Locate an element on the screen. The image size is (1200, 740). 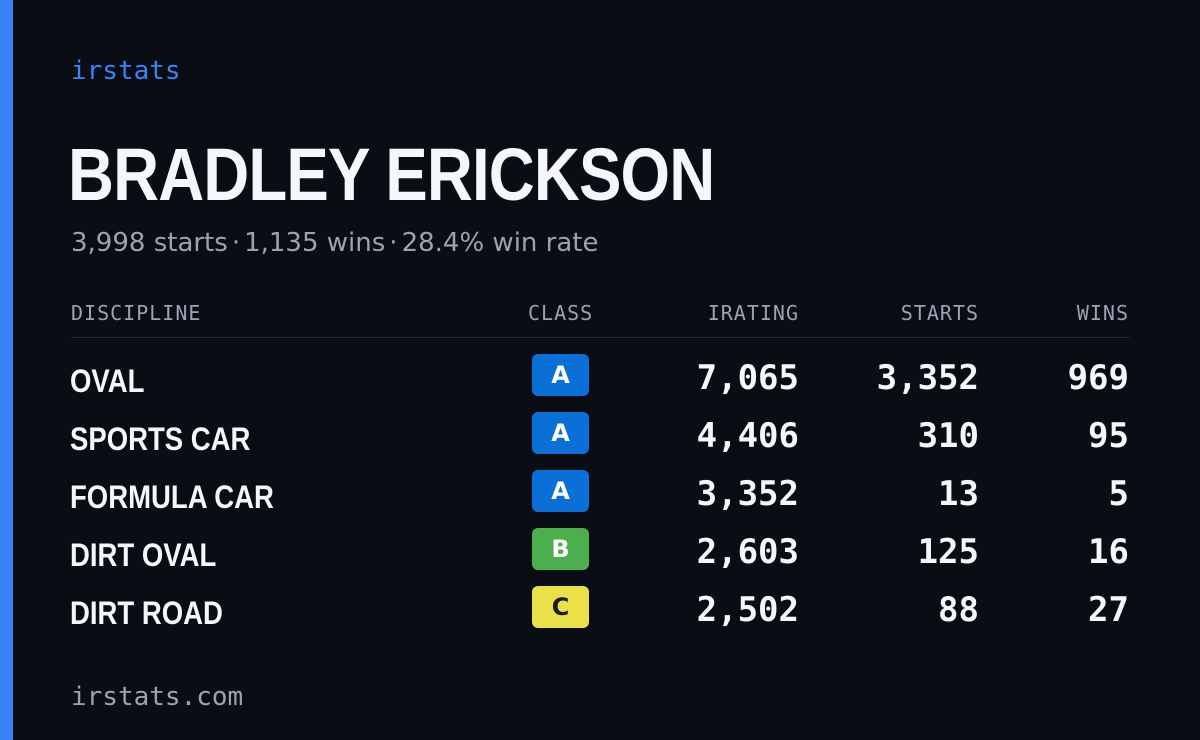
irating-value: 7,065 is located at coordinates (747, 378).